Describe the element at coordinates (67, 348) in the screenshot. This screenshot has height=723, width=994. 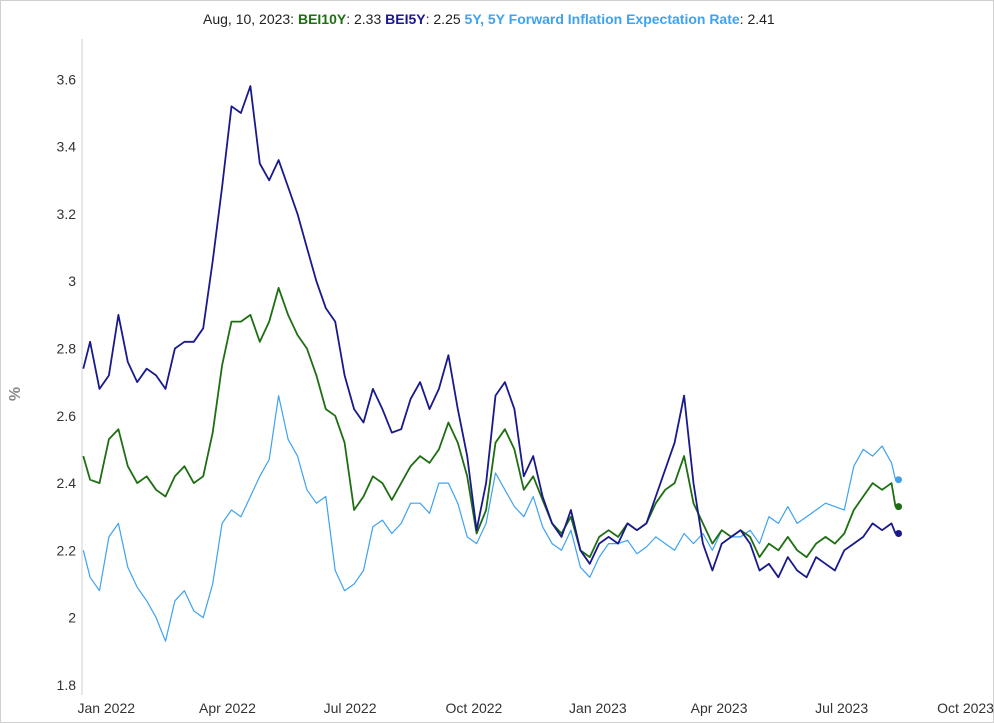
I see `y-tick-label: 2.8` at that location.